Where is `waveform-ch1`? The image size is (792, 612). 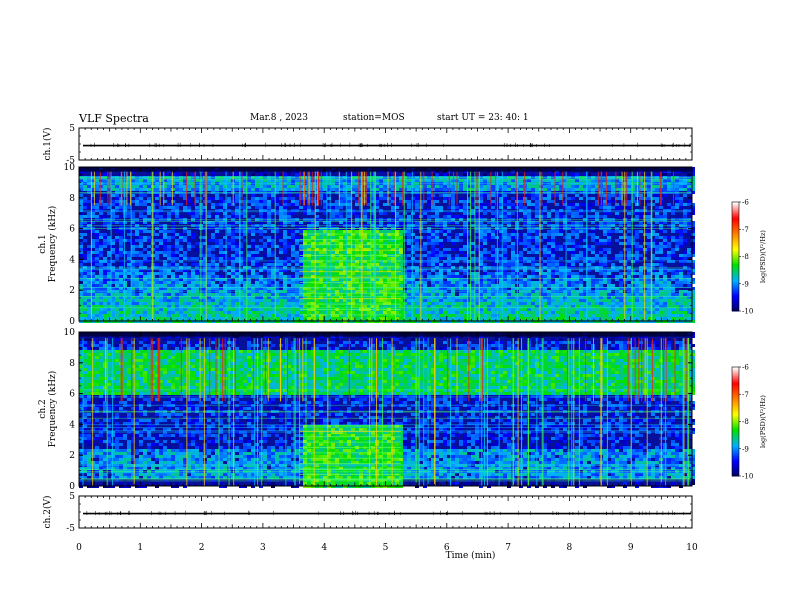
waveform-ch1 is located at coordinates (385, 144).